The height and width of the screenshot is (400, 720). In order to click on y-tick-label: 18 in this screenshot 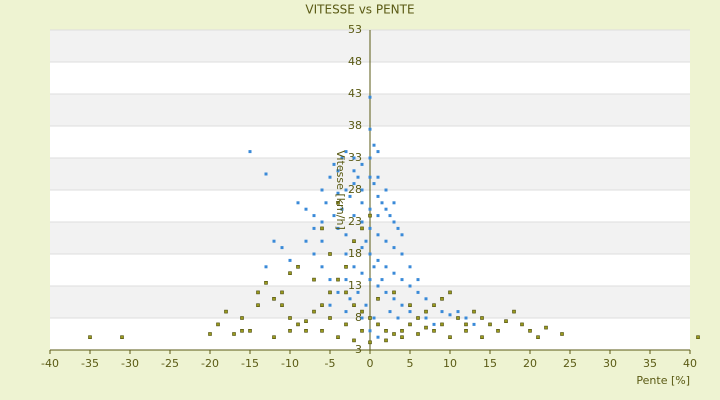, I will do `click(355, 253)`.